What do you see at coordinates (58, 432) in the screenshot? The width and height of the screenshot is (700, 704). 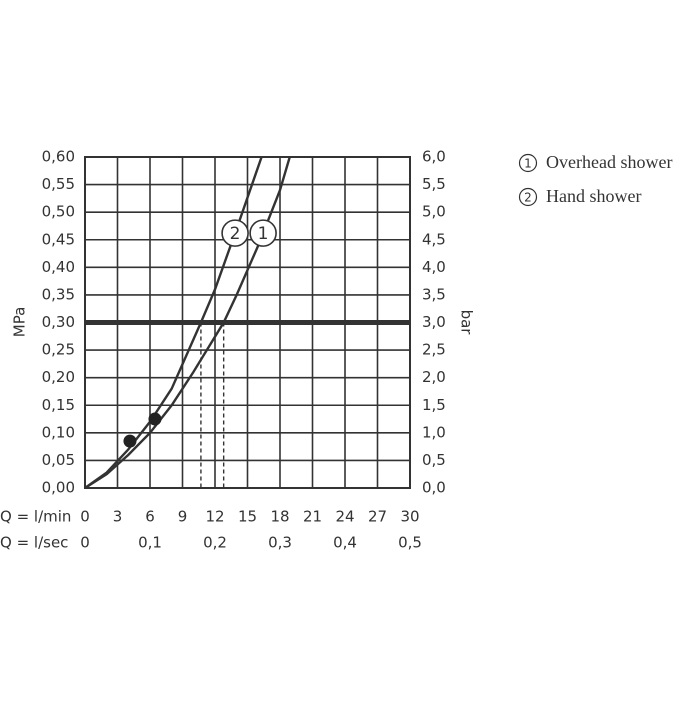 I see `y-tick-label: 0,10` at bounding box center [58, 432].